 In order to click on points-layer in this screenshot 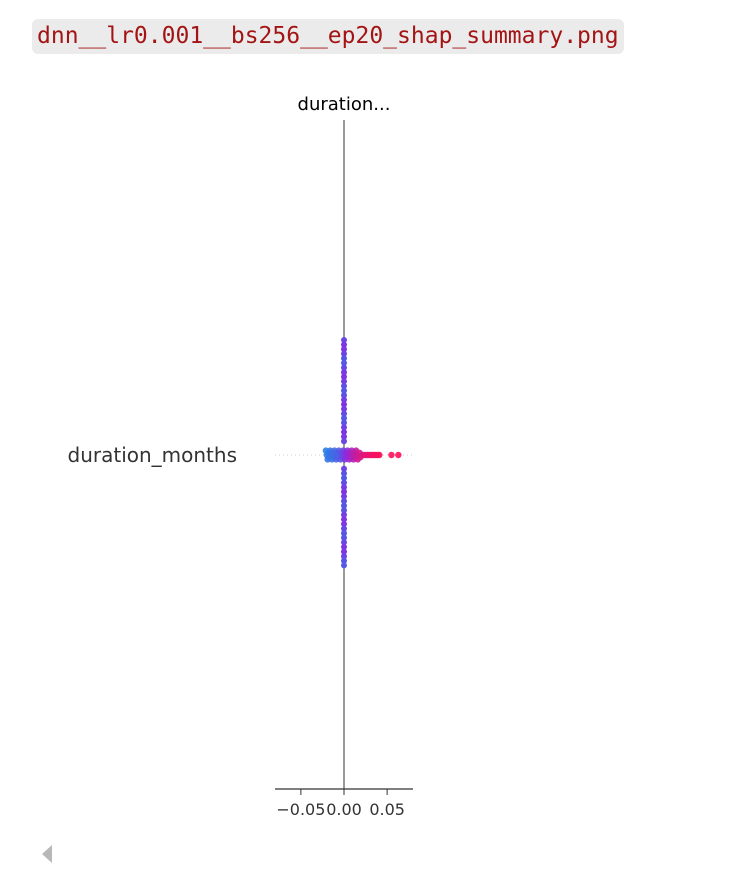, I will do `click(362, 453)`.